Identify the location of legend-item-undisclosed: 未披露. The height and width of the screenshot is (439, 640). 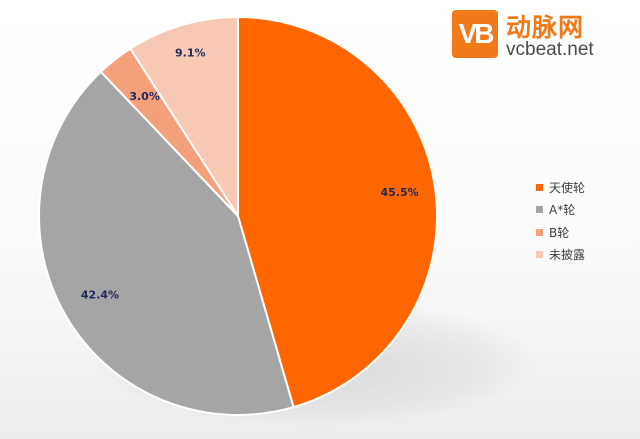
(560, 255).